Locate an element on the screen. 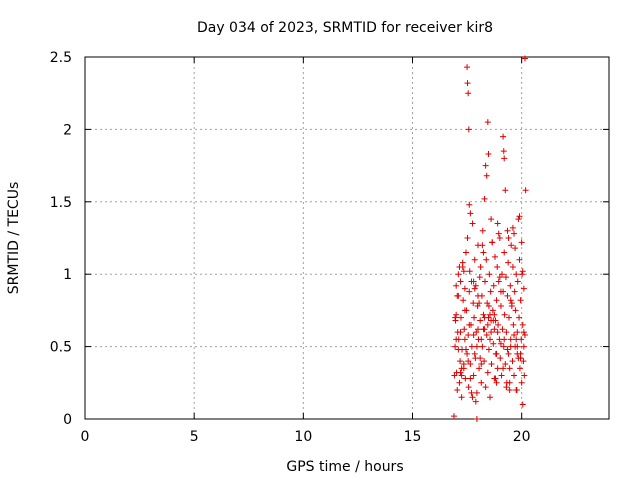  x-tick-label: 20 is located at coordinates (522, 437).